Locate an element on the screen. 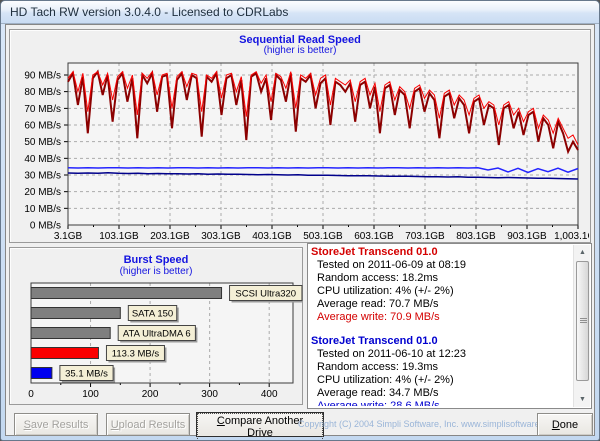 The height and width of the screenshot is (441, 600). svg-text: 40 MB/s is located at coordinates (42, 159).